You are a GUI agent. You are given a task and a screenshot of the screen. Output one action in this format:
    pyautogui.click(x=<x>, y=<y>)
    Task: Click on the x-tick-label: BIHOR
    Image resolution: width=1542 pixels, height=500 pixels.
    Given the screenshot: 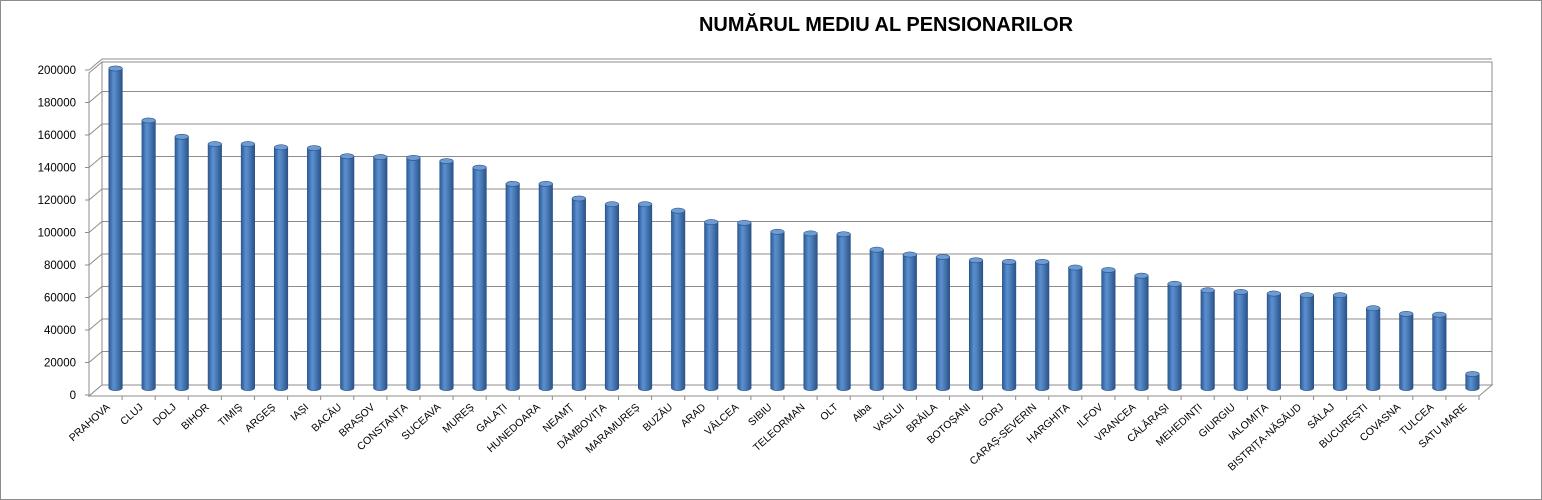 What is the action you would take?
    pyautogui.click(x=195, y=416)
    